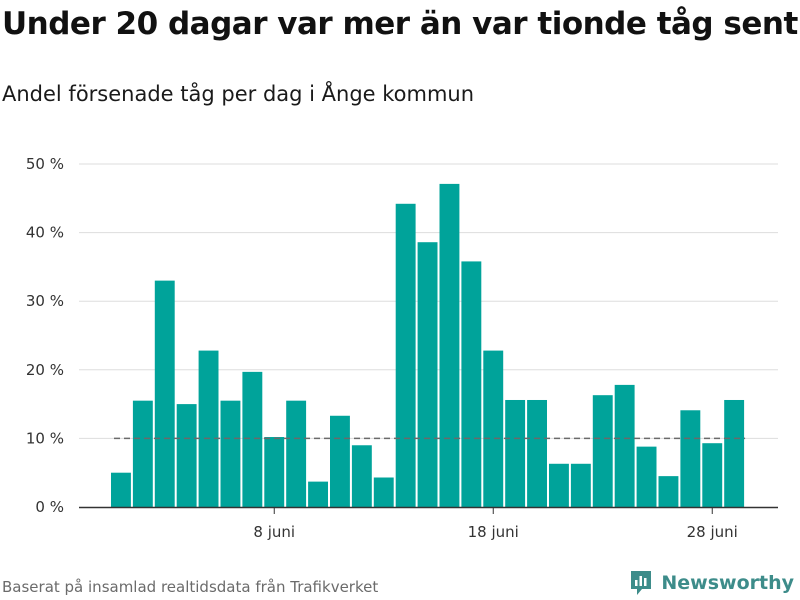 Image resolution: width=800 pixels, height=600 pixels. Describe the element at coordinates (45, 233) in the screenshot. I see `y-tick-label: 40 %` at that location.